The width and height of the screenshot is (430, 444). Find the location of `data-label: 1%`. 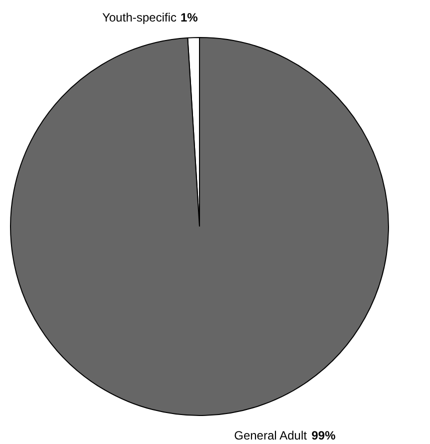

data-label: 1% is located at coordinates (189, 17).